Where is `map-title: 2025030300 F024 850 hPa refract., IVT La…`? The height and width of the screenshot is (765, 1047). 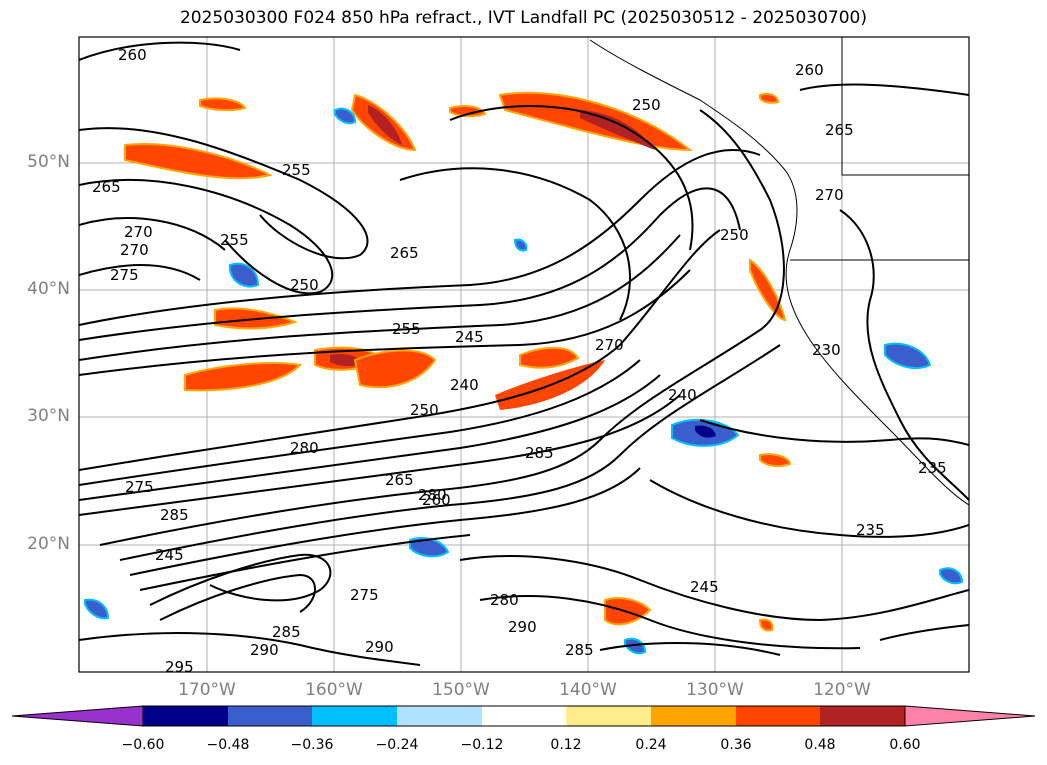 map-title: 2025030300 F024 850 hPa refract., IVT La… is located at coordinates (523, 18).